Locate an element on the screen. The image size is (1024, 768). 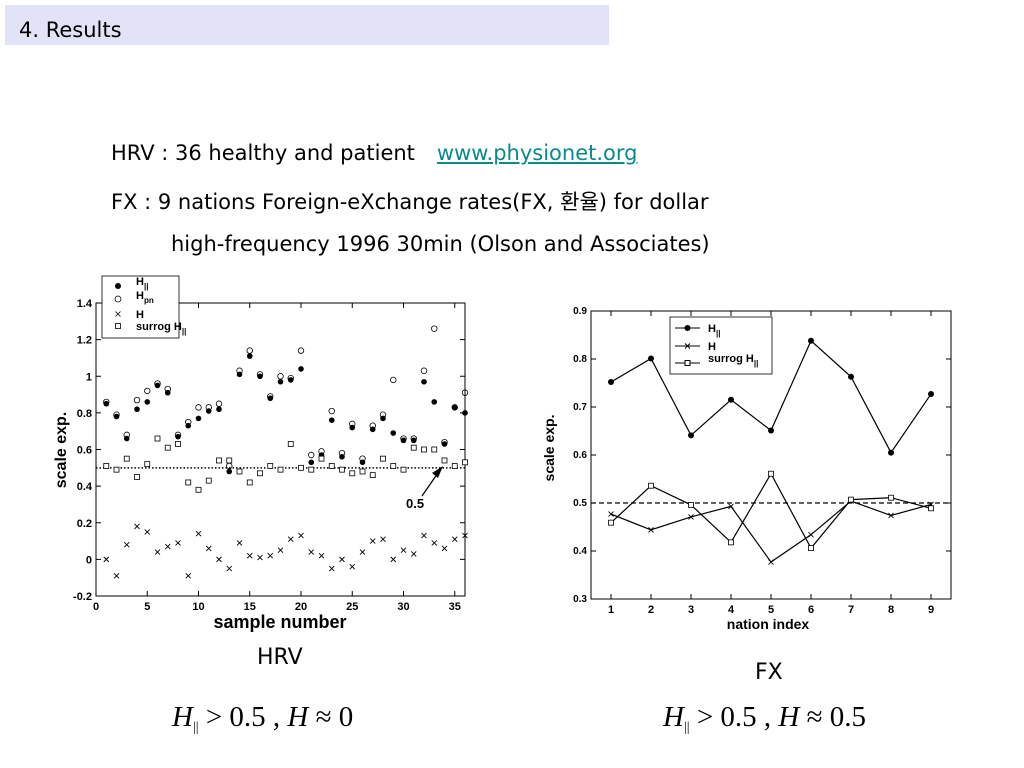
header-bar: 4. Results is located at coordinates (307, 25).